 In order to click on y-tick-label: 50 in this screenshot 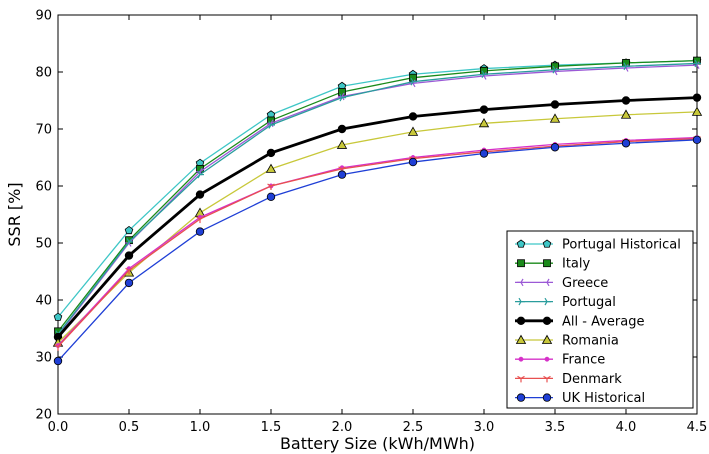, I will do `click(43, 244)`.